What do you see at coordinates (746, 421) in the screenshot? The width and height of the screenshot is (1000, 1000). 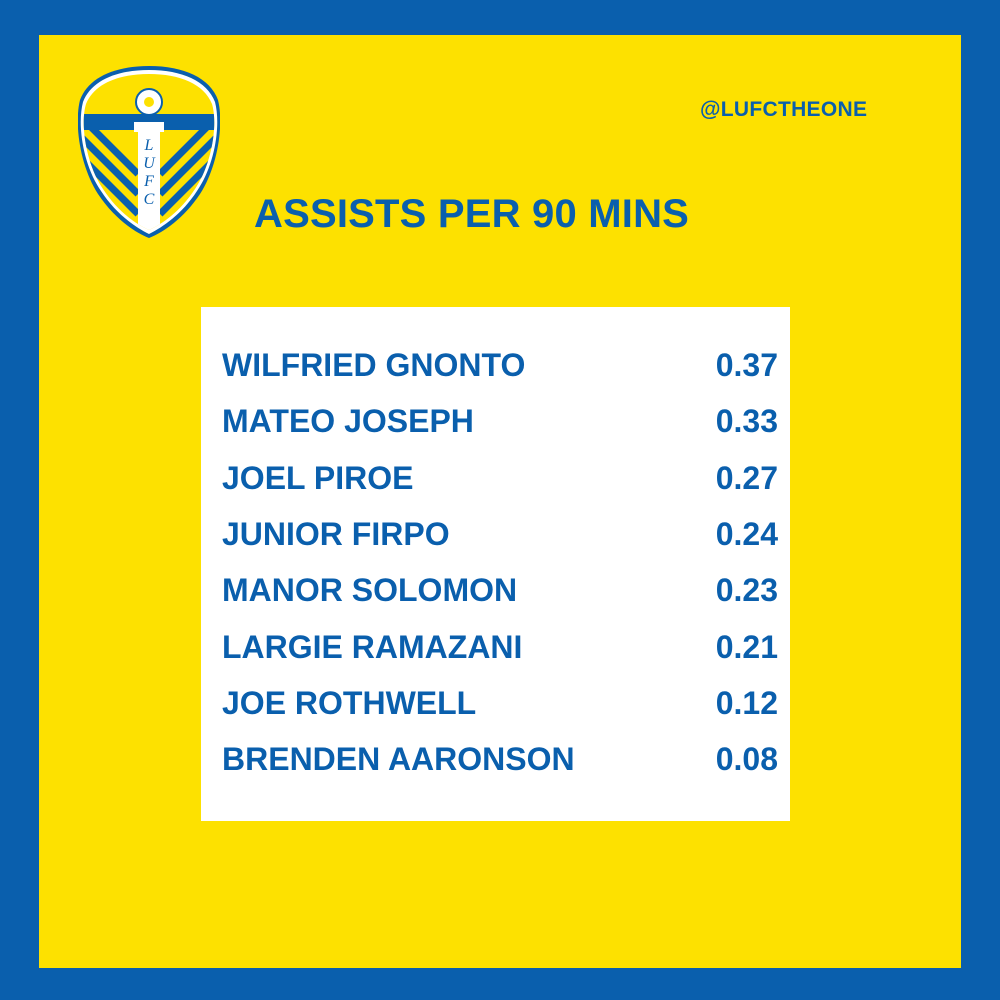 I see `assists-value: 0.33` at bounding box center [746, 421].